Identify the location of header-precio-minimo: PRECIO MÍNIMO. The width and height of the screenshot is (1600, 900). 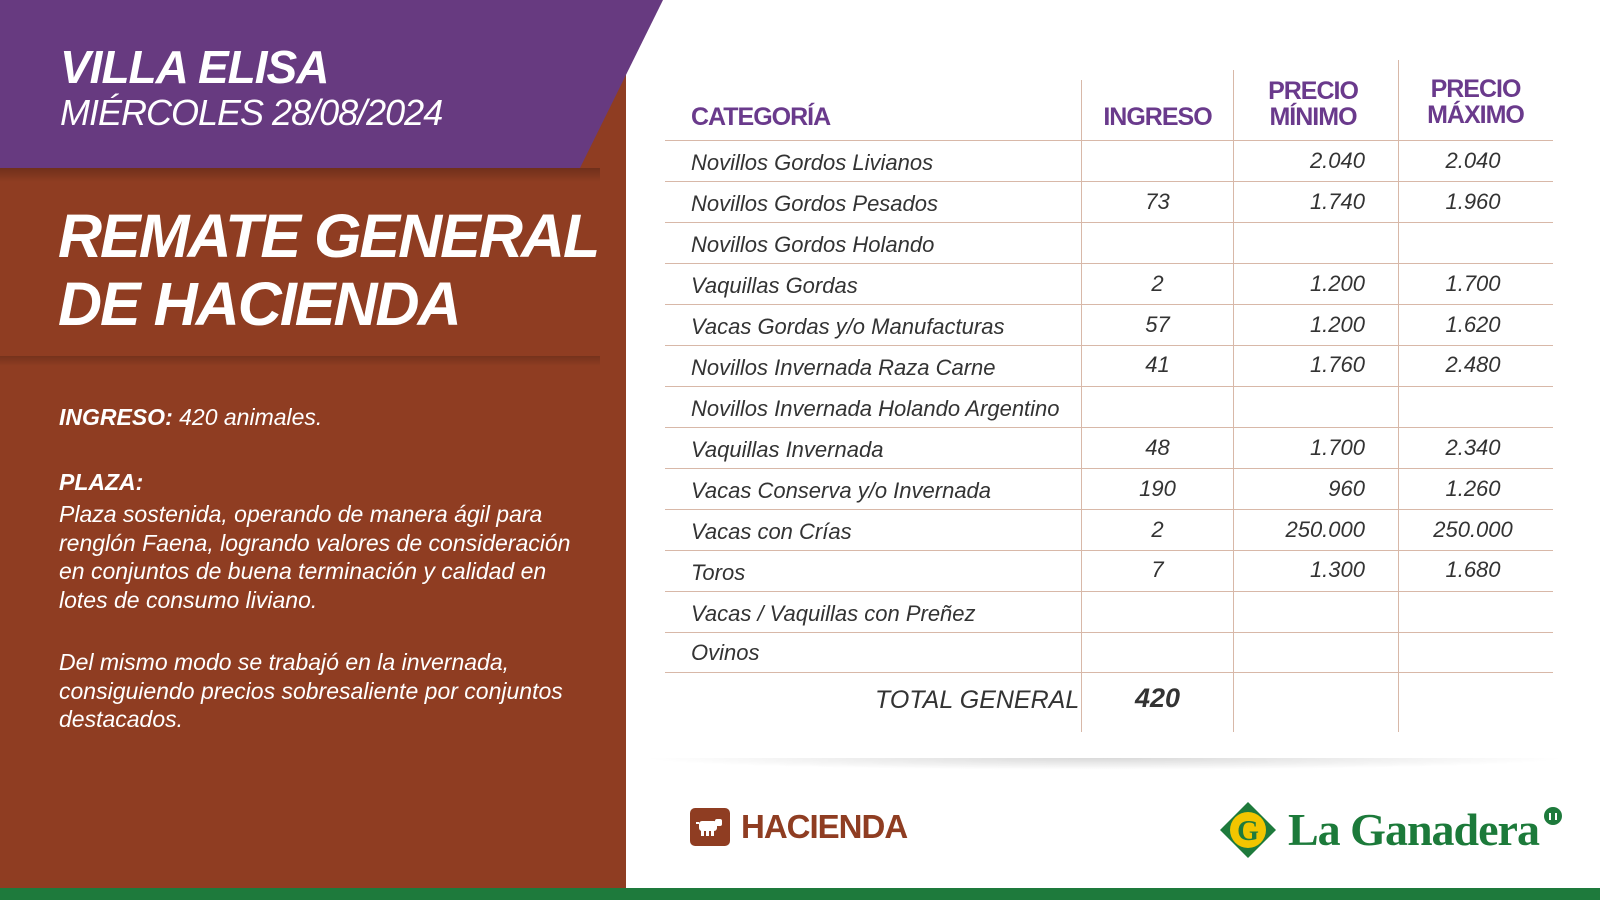
(1313, 104).